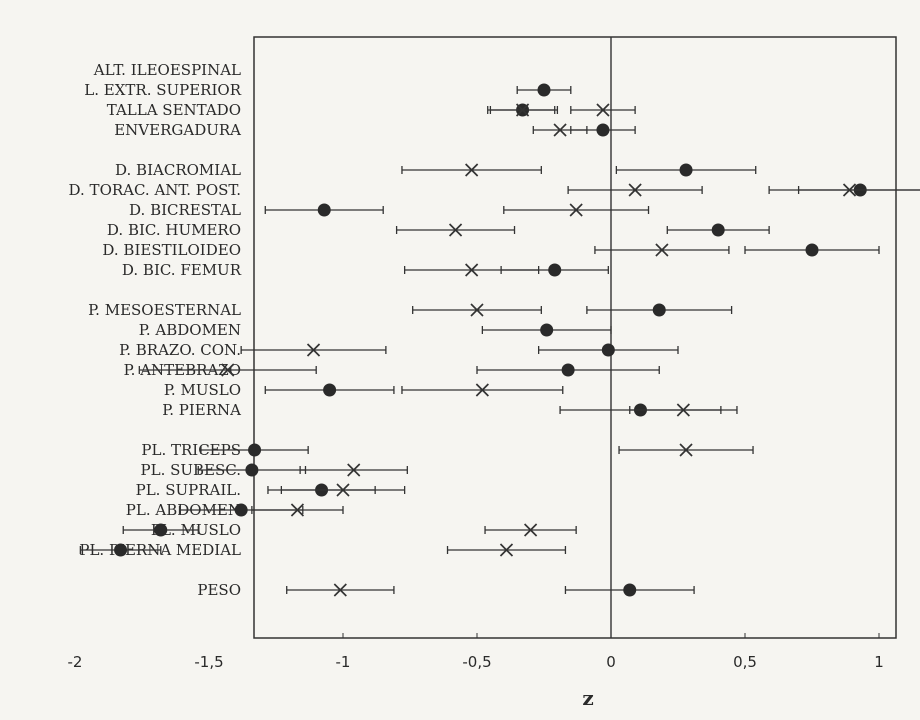  Describe the element at coordinates (587, 698) in the screenshot. I see `x-axis-title: z` at that location.